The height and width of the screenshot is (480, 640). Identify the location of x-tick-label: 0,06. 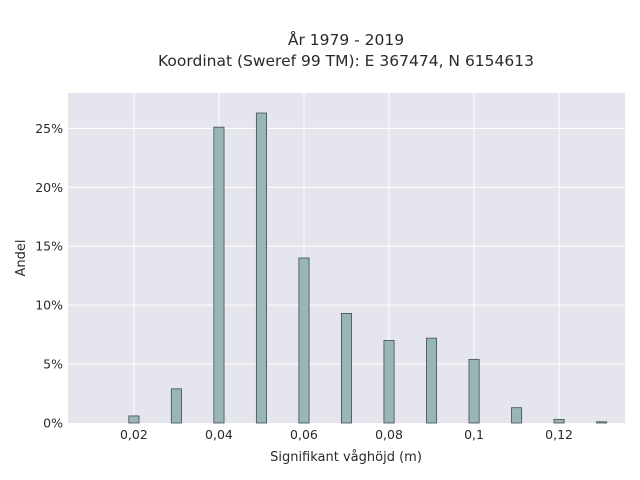
(304, 434).